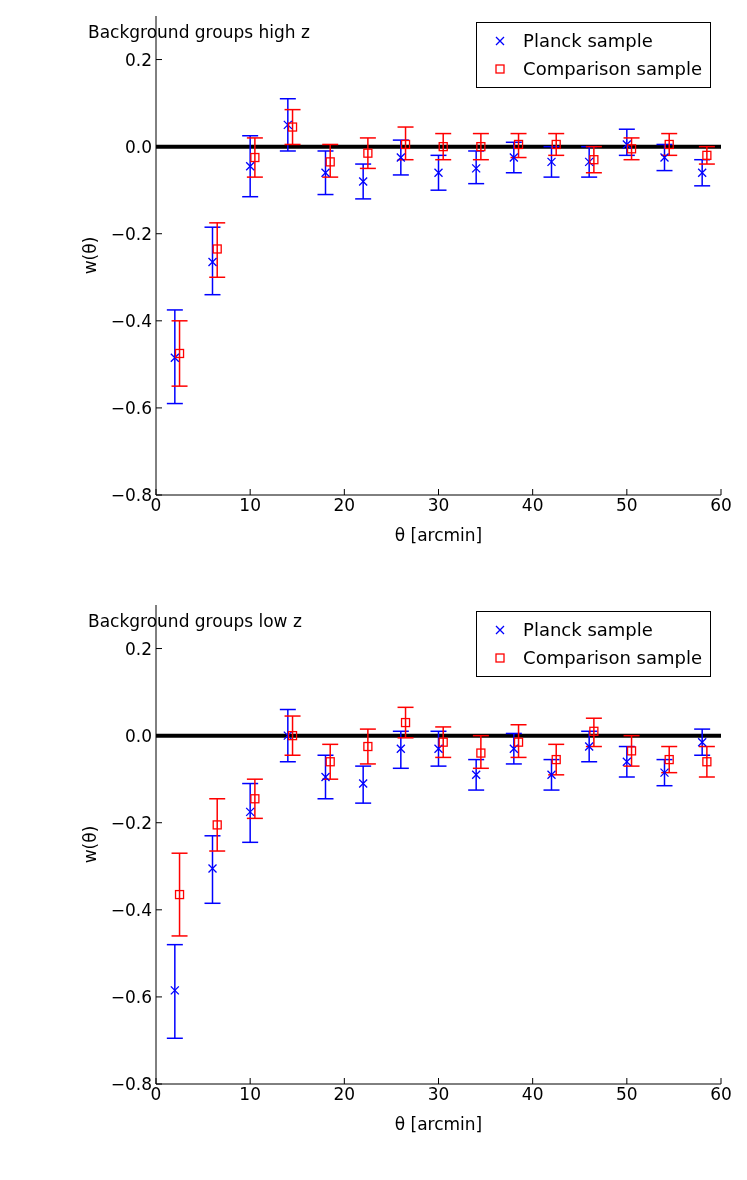  I want to click on chart-title: Background groups high z, so click(199, 32).